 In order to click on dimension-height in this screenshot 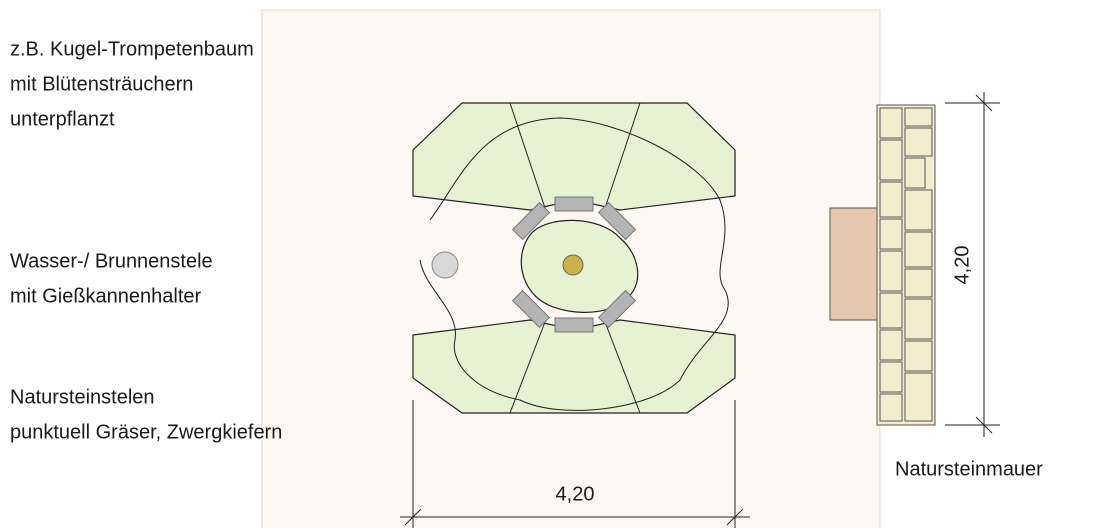, I will do `click(972, 264)`.